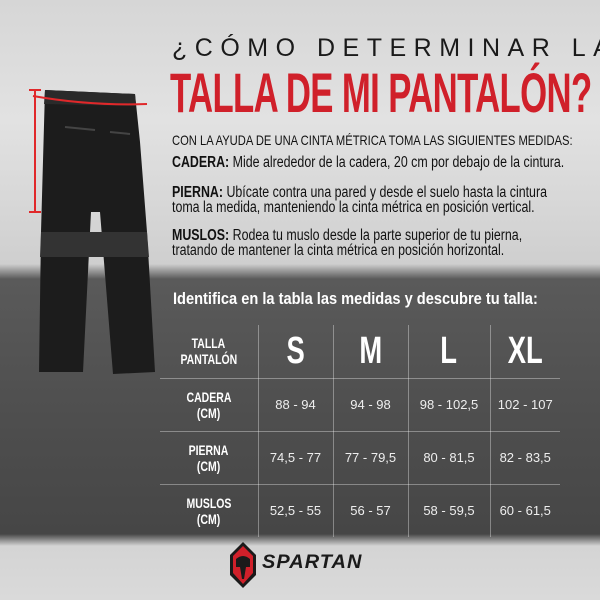 Image resolution: width=600 pixels, height=600 pixels. What do you see at coordinates (92, 231) in the screenshot?
I see `pants-image` at bounding box center [92, 231].